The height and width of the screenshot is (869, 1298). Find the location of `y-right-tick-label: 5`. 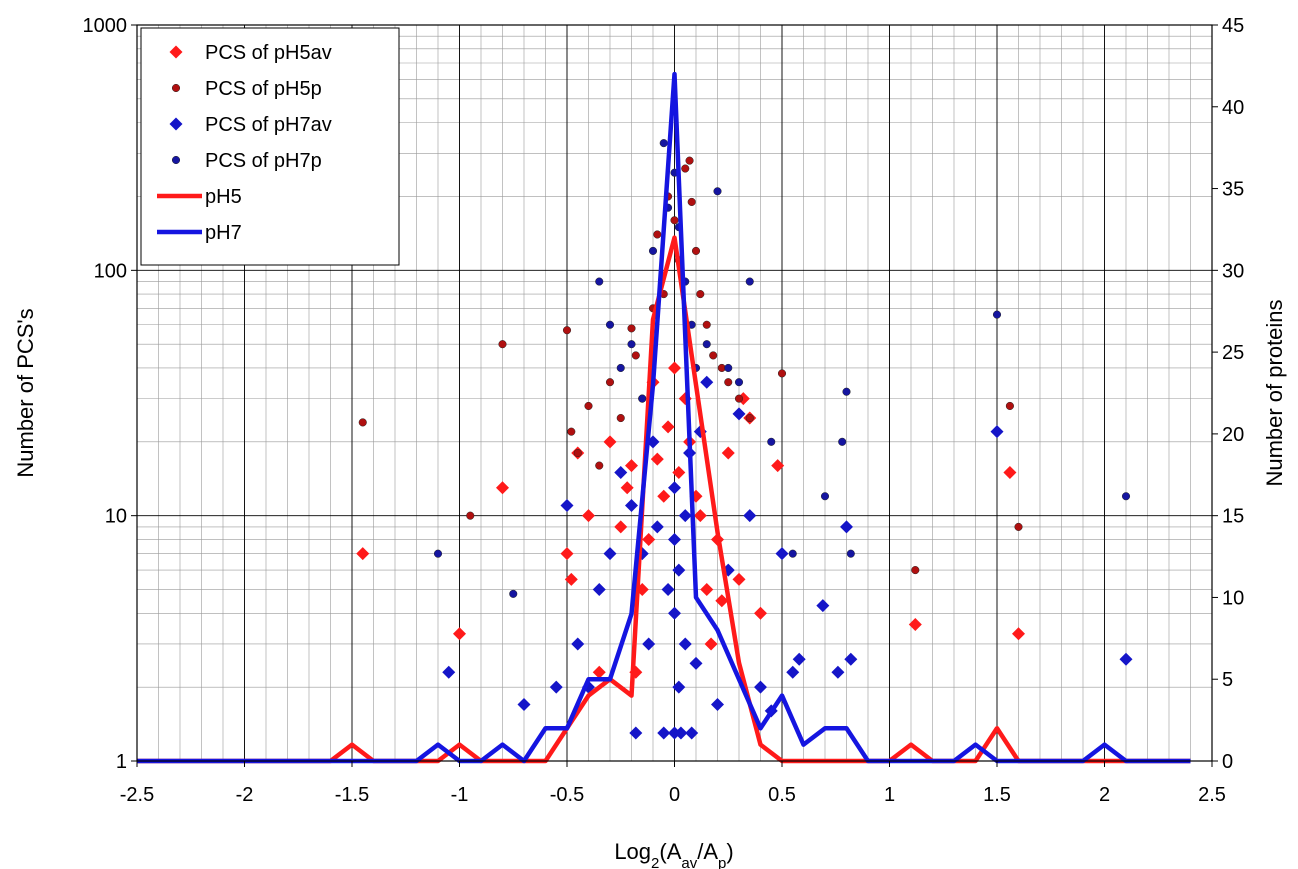

y-right-tick-label: 5 is located at coordinates (1227, 680).